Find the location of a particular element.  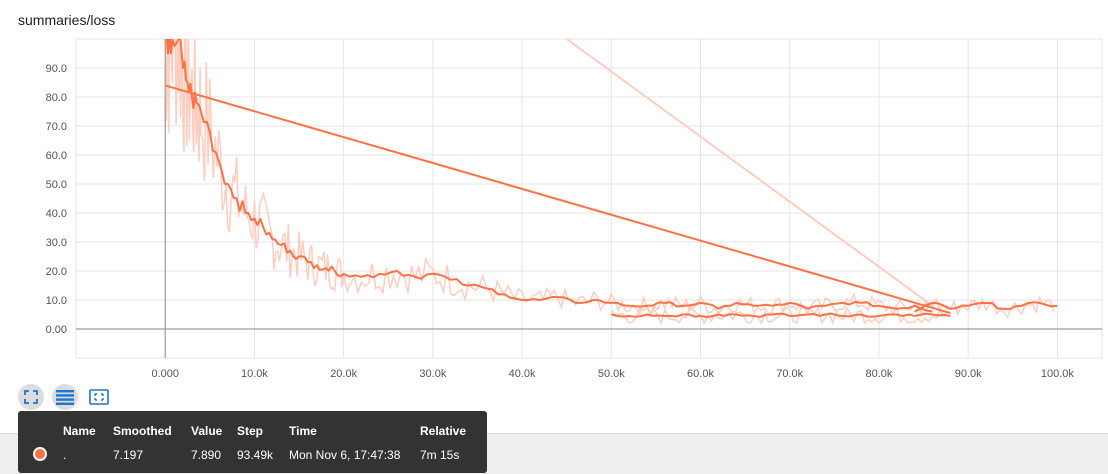

tooltip-swatch-cell is located at coordinates (40, 455).